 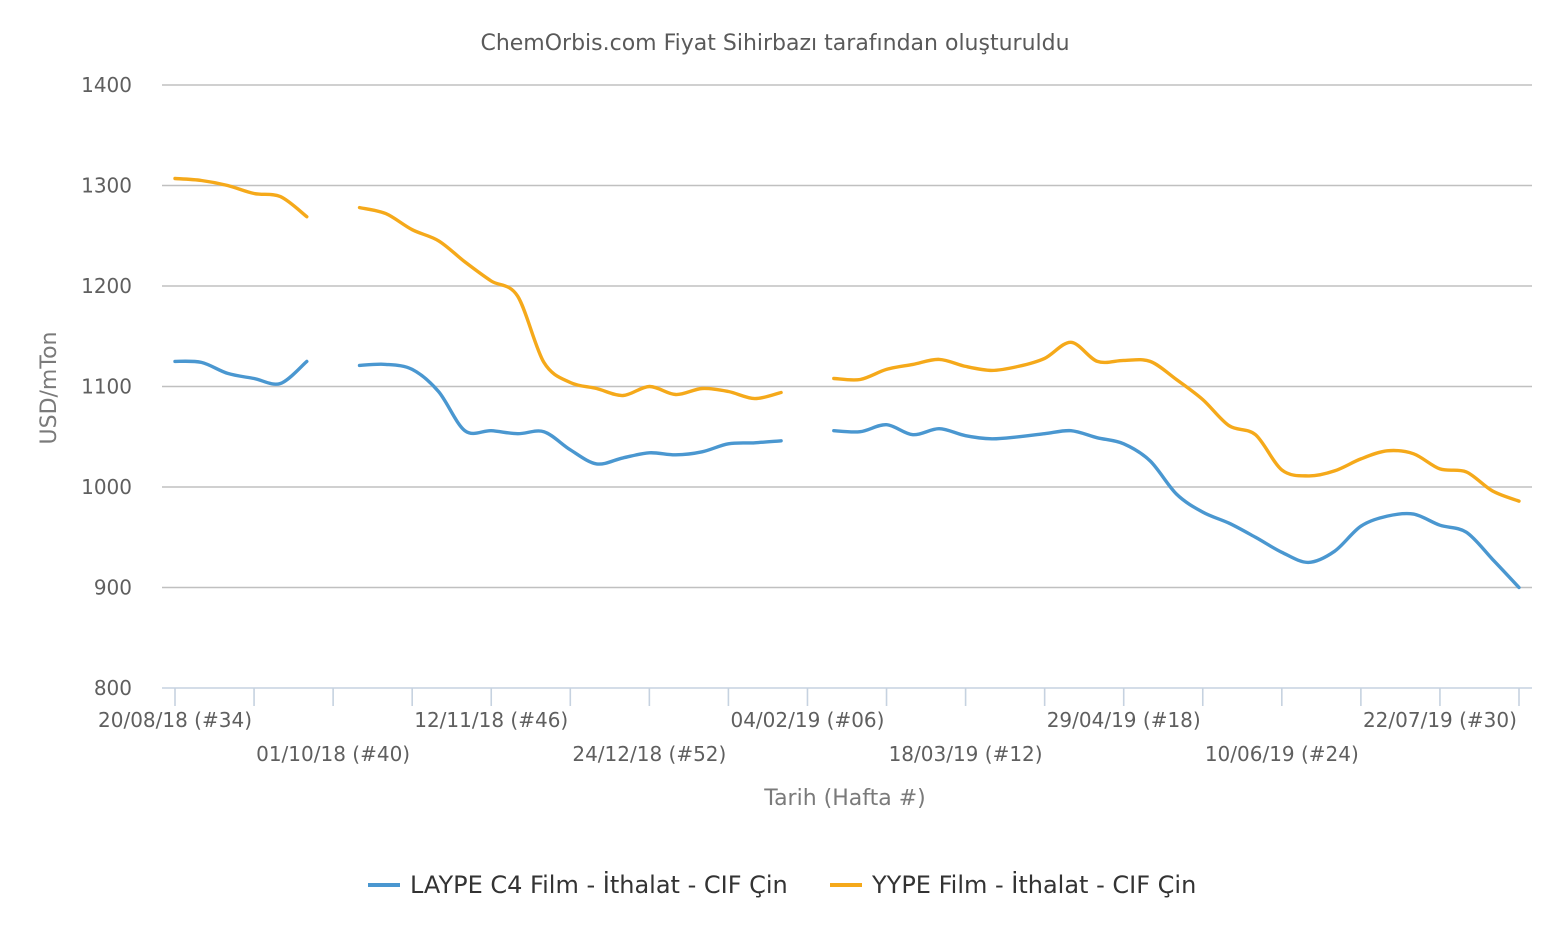 I want to click on legend-item: YYPE Film - İthalat - CIF Çin, so click(x=1013, y=884).